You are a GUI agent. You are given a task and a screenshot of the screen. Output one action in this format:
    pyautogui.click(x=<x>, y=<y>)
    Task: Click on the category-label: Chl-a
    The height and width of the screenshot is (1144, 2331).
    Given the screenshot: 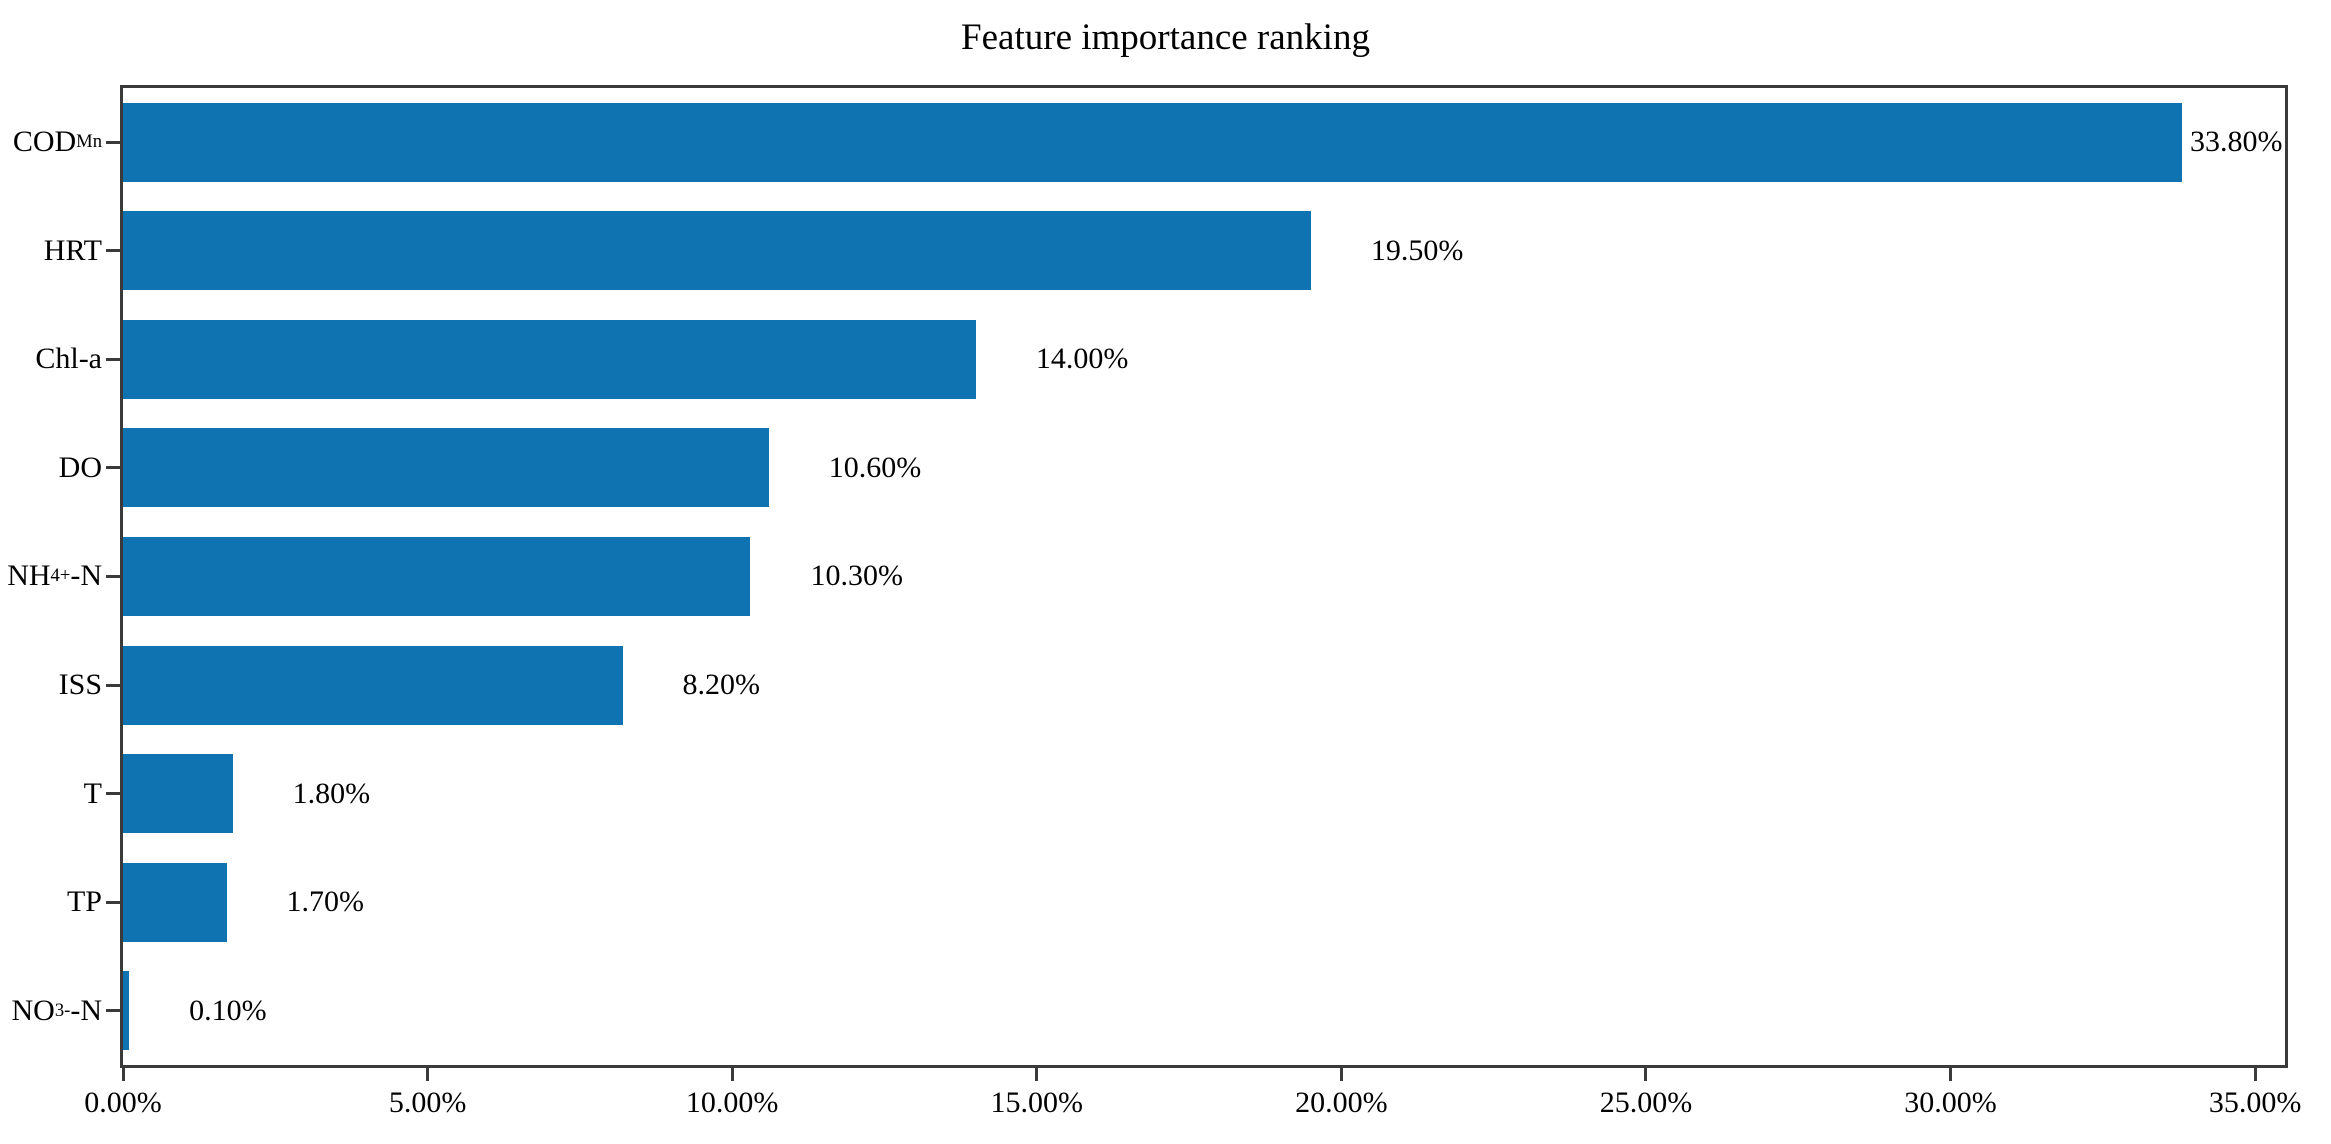 What is the action you would take?
    pyautogui.click(x=51, y=359)
    